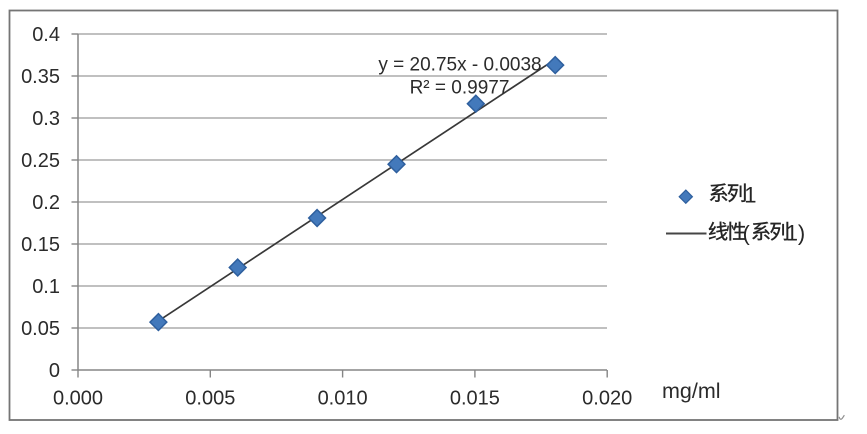 Image resolution: width=867 pixels, height=434 pixels. Describe the element at coordinates (796, 233) in the screenshot. I see `svg-text: 1)` at that location.